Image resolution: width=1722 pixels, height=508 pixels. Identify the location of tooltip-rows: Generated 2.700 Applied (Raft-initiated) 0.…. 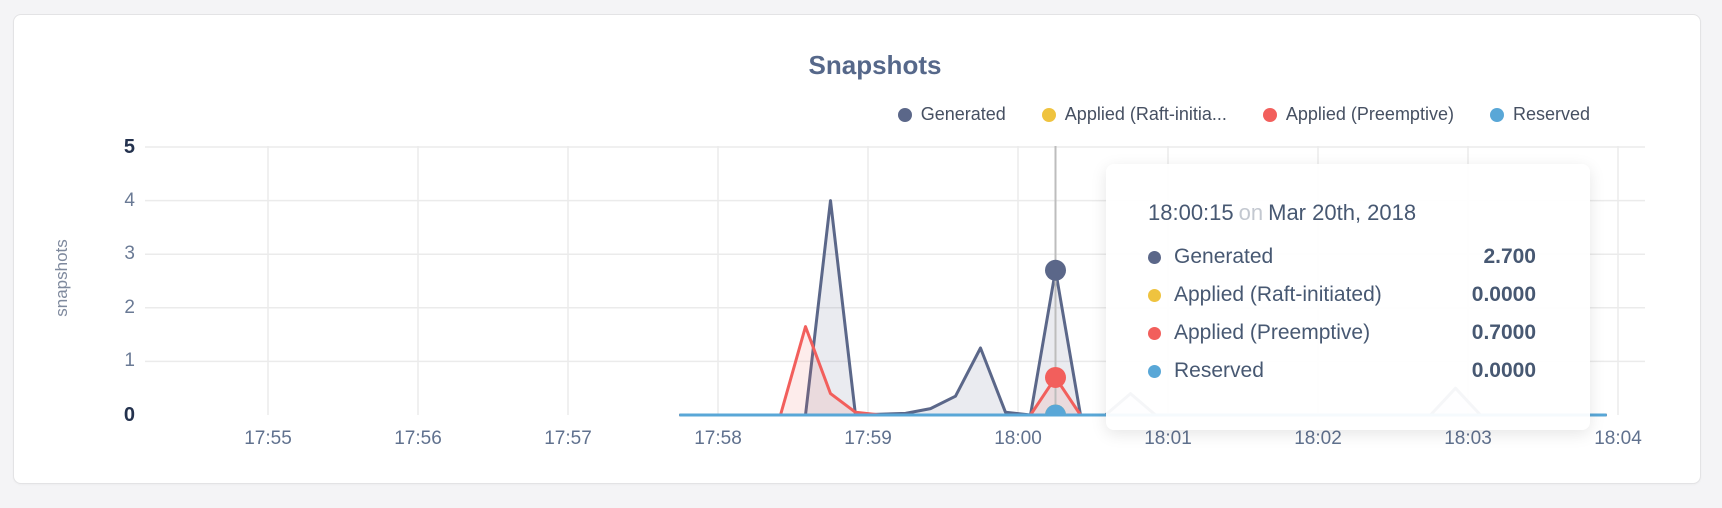
(1342, 314).